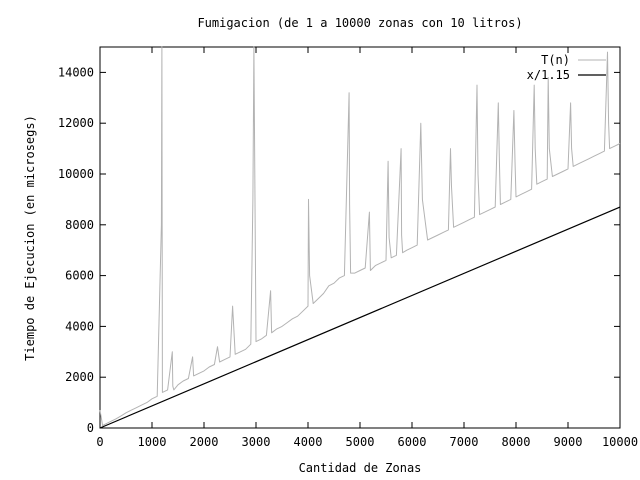 The width and height of the screenshot is (640, 480). I want to click on x-tick-label: 8000, so click(516, 442).